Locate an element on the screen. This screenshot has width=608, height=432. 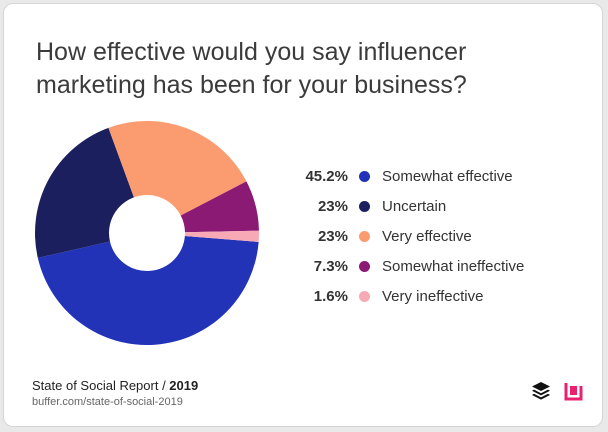
donut-slice-very-effective is located at coordinates (177, 168).